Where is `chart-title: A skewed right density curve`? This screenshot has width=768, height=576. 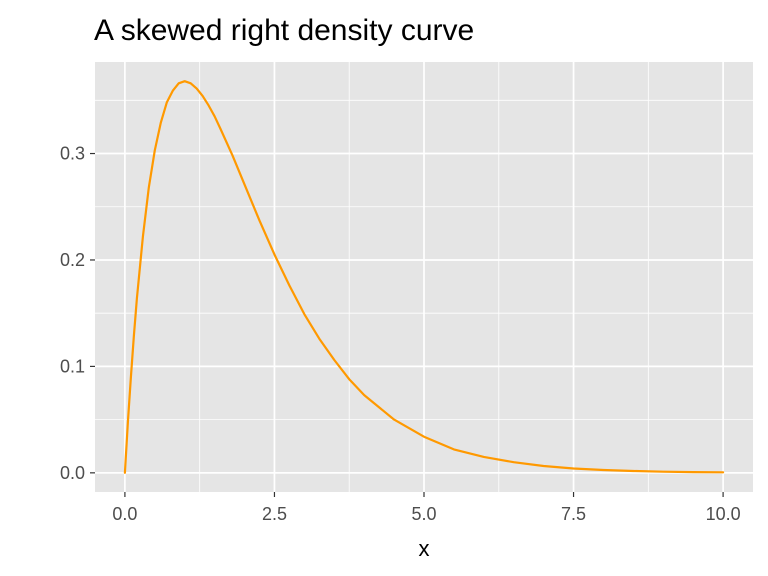
chart-title: A skewed right density curve is located at coordinates (284, 30).